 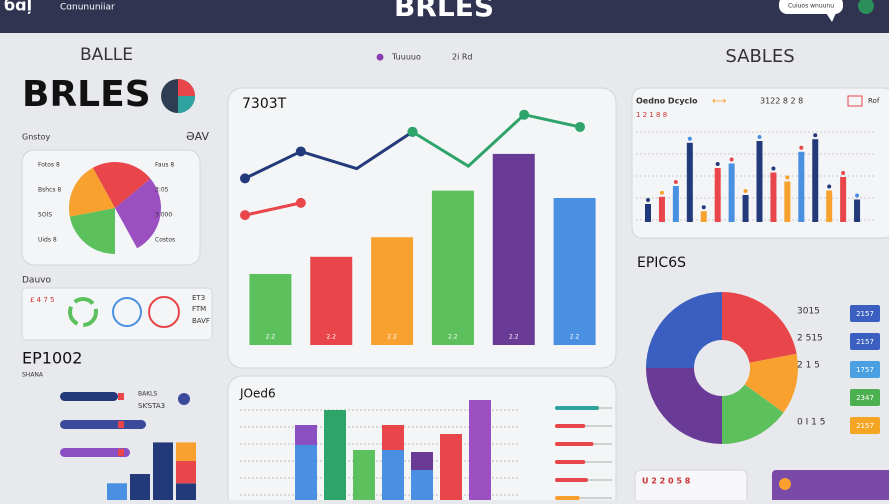 What do you see at coordinates (164, 165) in the screenshot?
I see `pie-label: Faus 8` at bounding box center [164, 165].